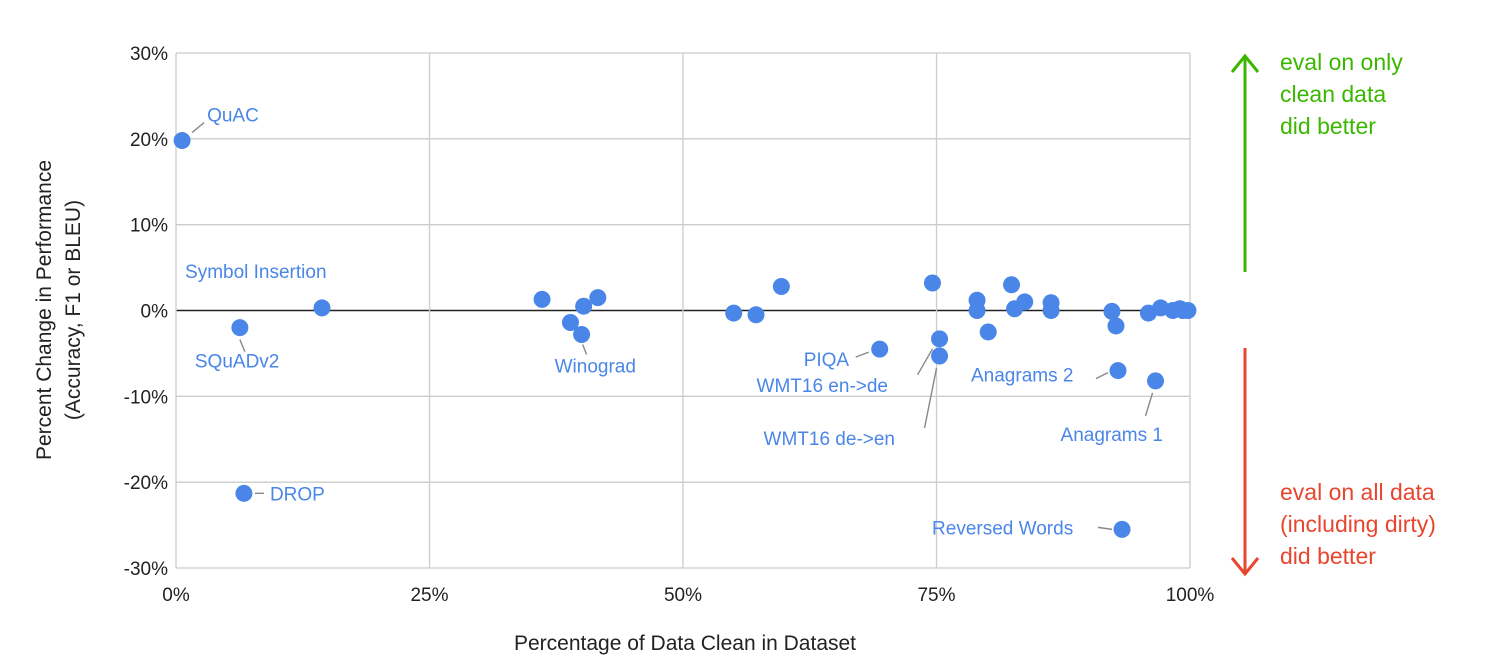 The height and width of the screenshot is (670, 1496). What do you see at coordinates (149, 226) in the screenshot?
I see `y-tick-label: 10%` at bounding box center [149, 226].